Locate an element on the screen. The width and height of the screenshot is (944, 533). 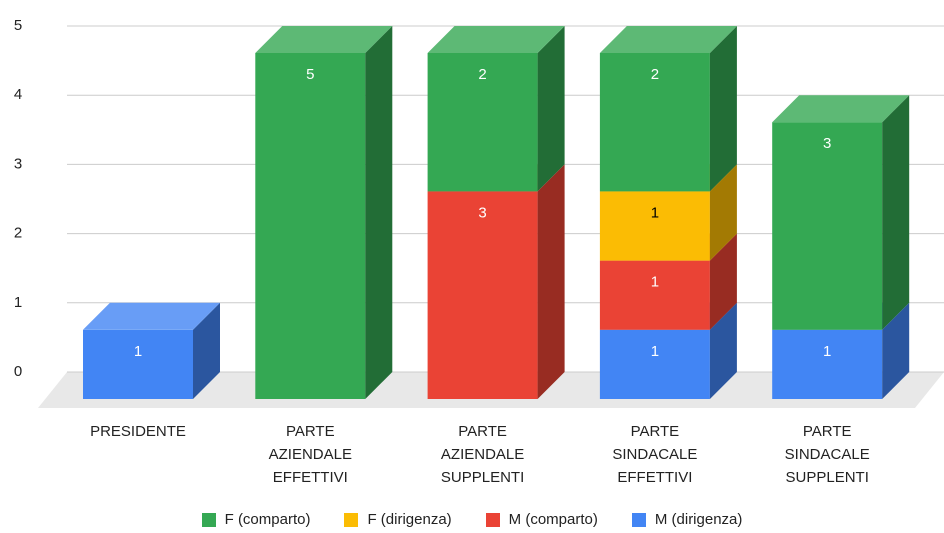
legend-label: F (comparto) is located at coordinates (267, 519).